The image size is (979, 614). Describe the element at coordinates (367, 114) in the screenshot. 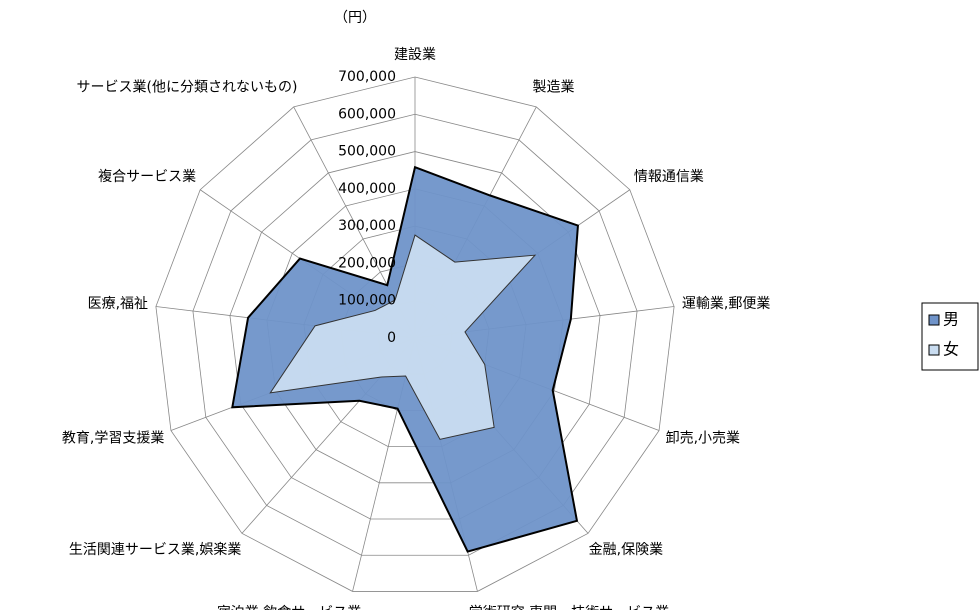

I see `y-tick-label: 600,000` at that location.